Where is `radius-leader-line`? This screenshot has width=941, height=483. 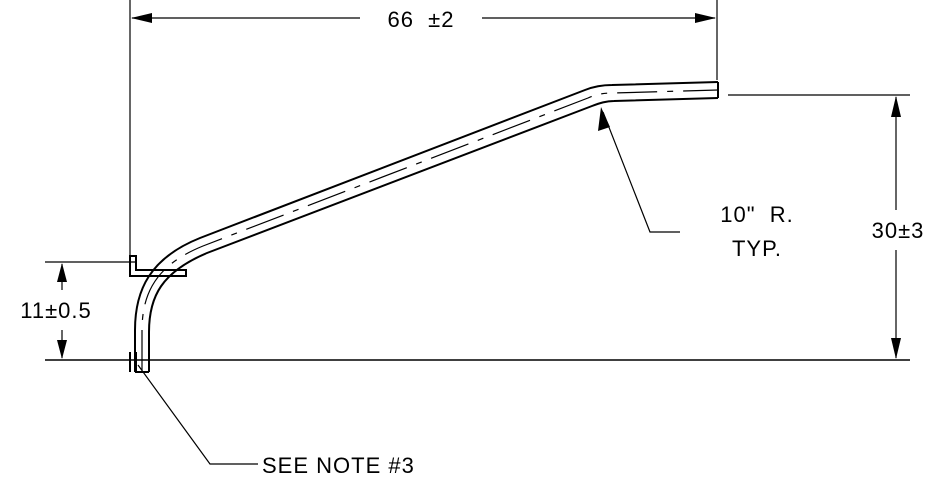
radius-leader-line is located at coordinates (641, 172).